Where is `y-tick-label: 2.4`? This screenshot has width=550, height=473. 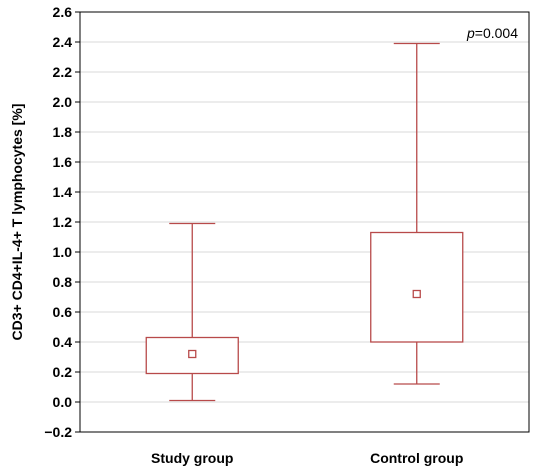 y-tick-label: 2.4 is located at coordinates (63, 42).